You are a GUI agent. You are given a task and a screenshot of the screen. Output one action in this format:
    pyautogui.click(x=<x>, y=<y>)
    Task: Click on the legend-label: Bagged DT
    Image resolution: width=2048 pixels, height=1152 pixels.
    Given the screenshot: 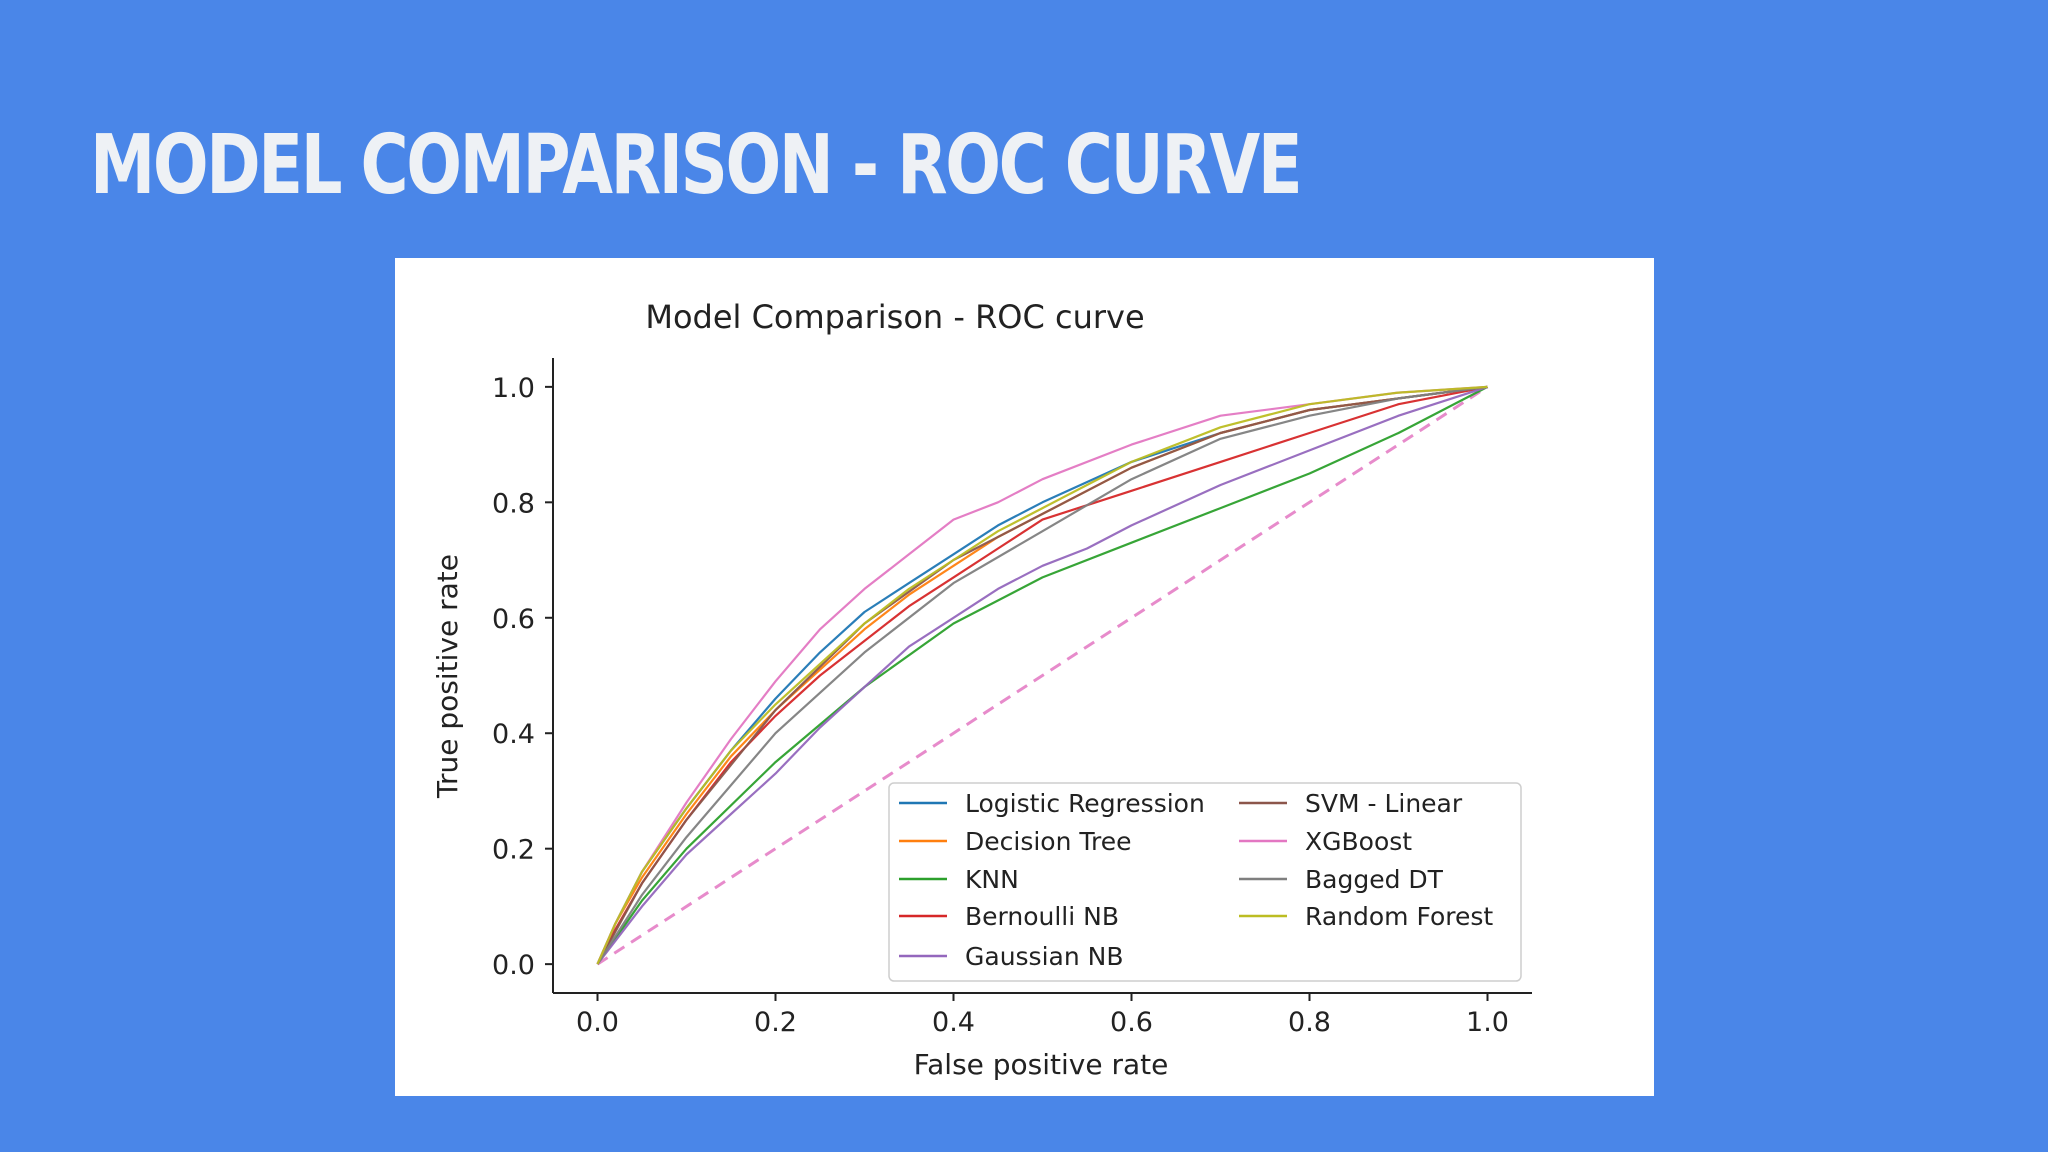 What is the action you would take?
    pyautogui.click(x=1374, y=879)
    